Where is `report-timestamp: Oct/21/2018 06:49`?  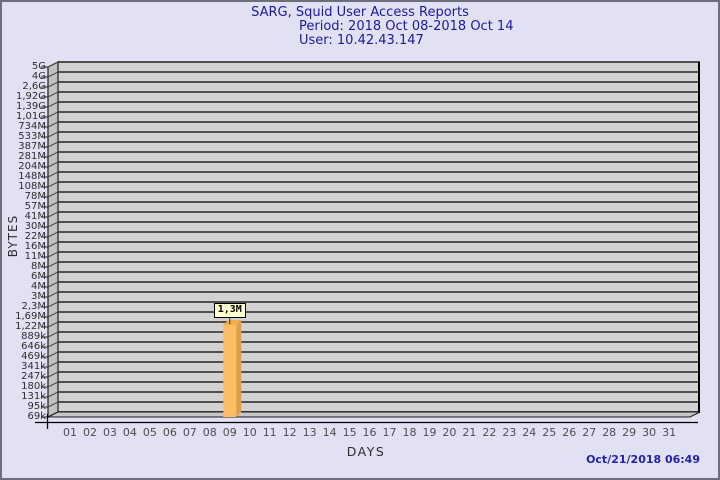
report-timestamp: Oct/21/2018 06:49 is located at coordinates (643, 459).